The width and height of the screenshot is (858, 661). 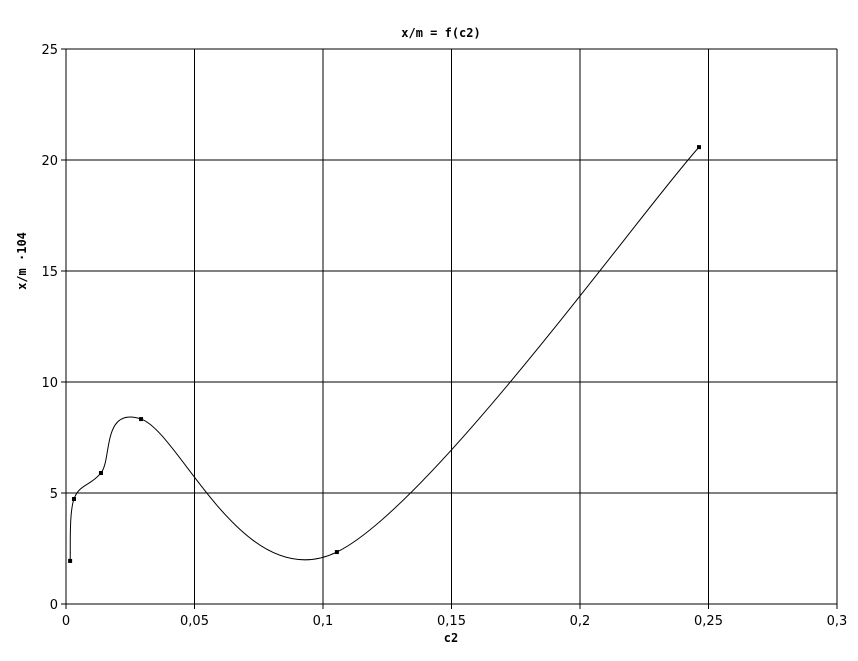 I want to click on x-tick-label: 0,3, so click(x=837, y=621).